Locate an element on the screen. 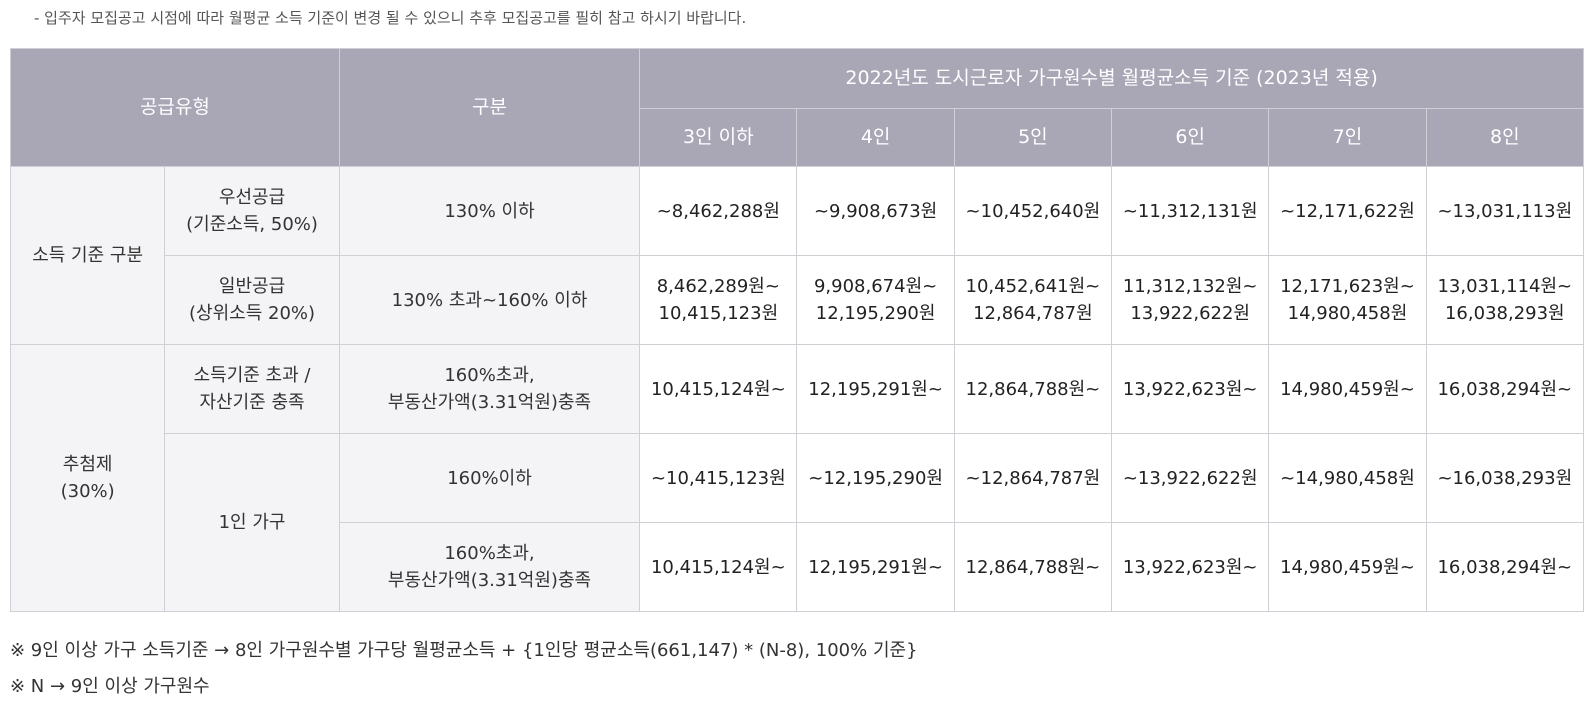  value-cell: 11,312,132원~ 13,922,622원 is located at coordinates (1190, 300).